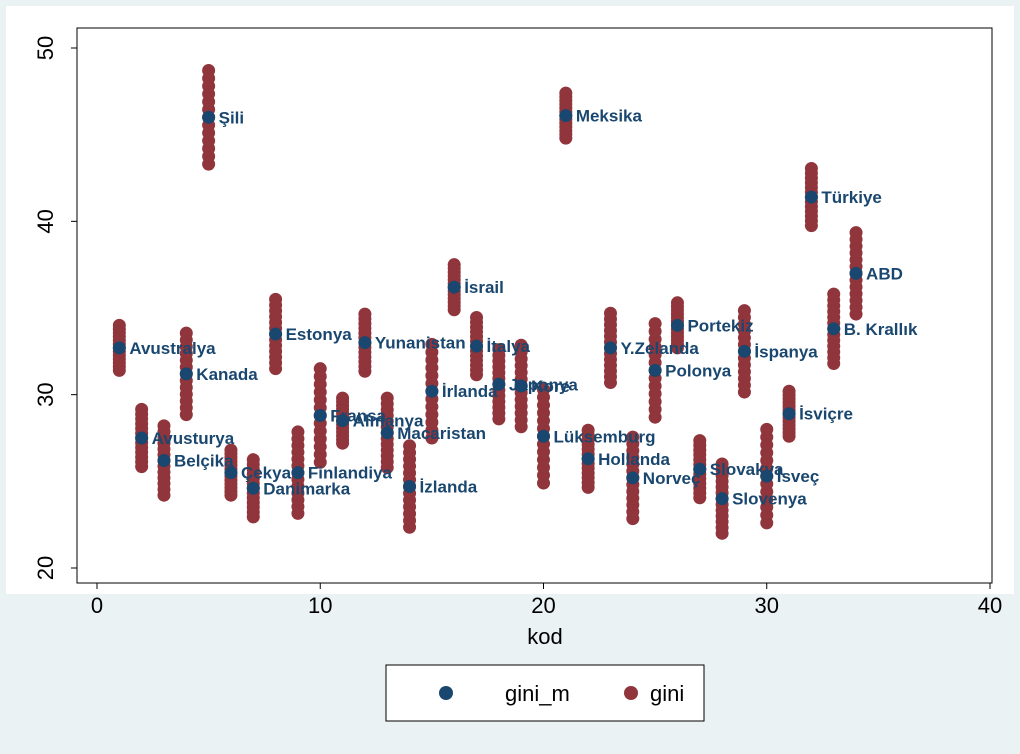  What do you see at coordinates (320, 605) in the screenshot?
I see `x-tick-label: 10` at bounding box center [320, 605].